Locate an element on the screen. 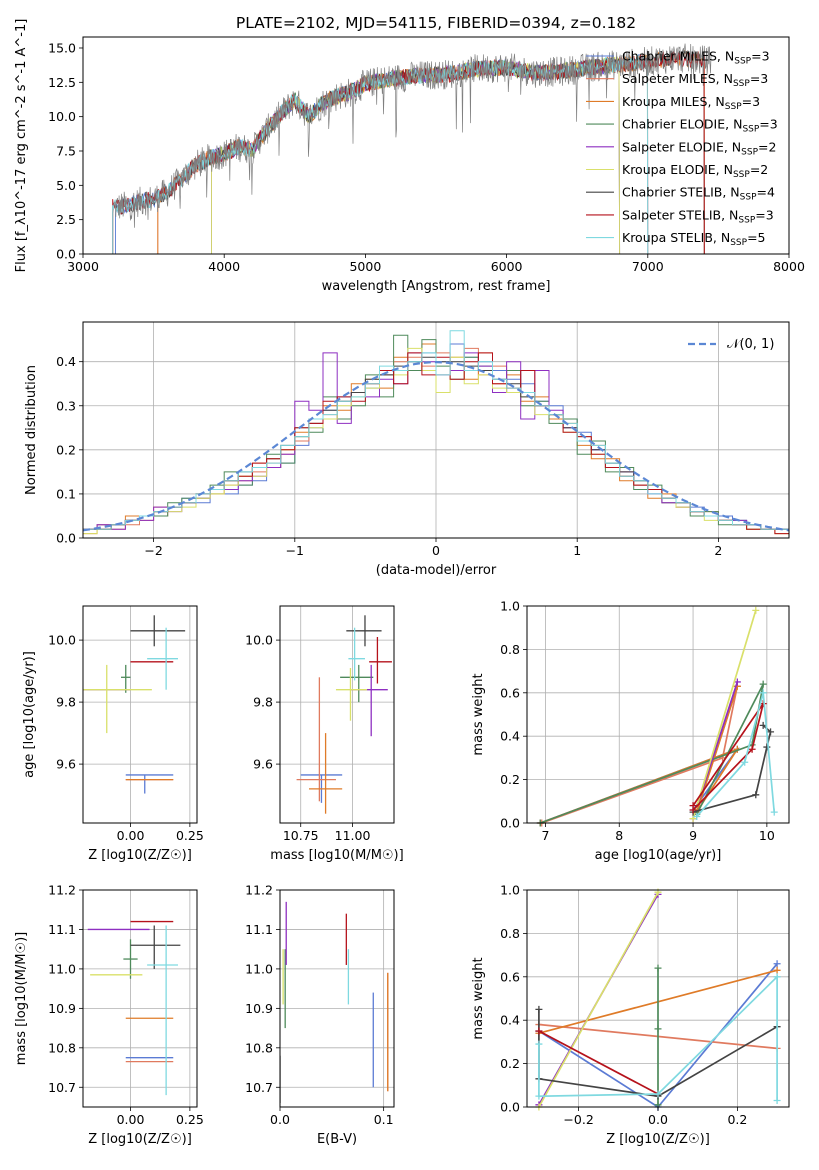 The image size is (819, 1170). panel-mass-vs-EBV: 0.0 0.1 10.7 10.8 10.9 11.0 11.1 11.2 E(B-V) is located at coordinates (320, 1015).